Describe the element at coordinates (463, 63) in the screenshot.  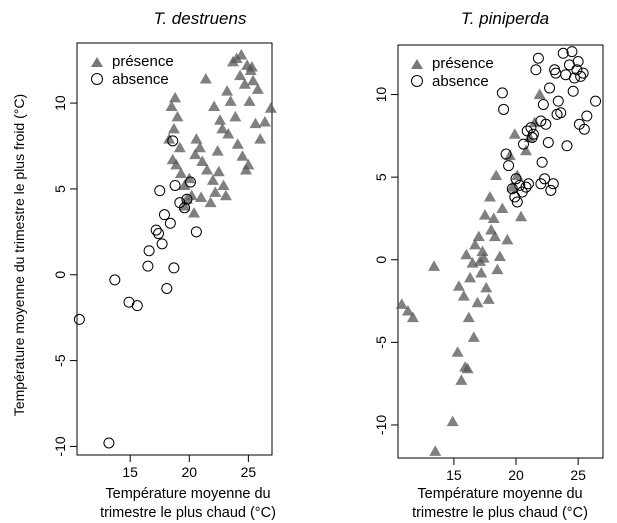
I see `legend-label-presence: présence` at that location.